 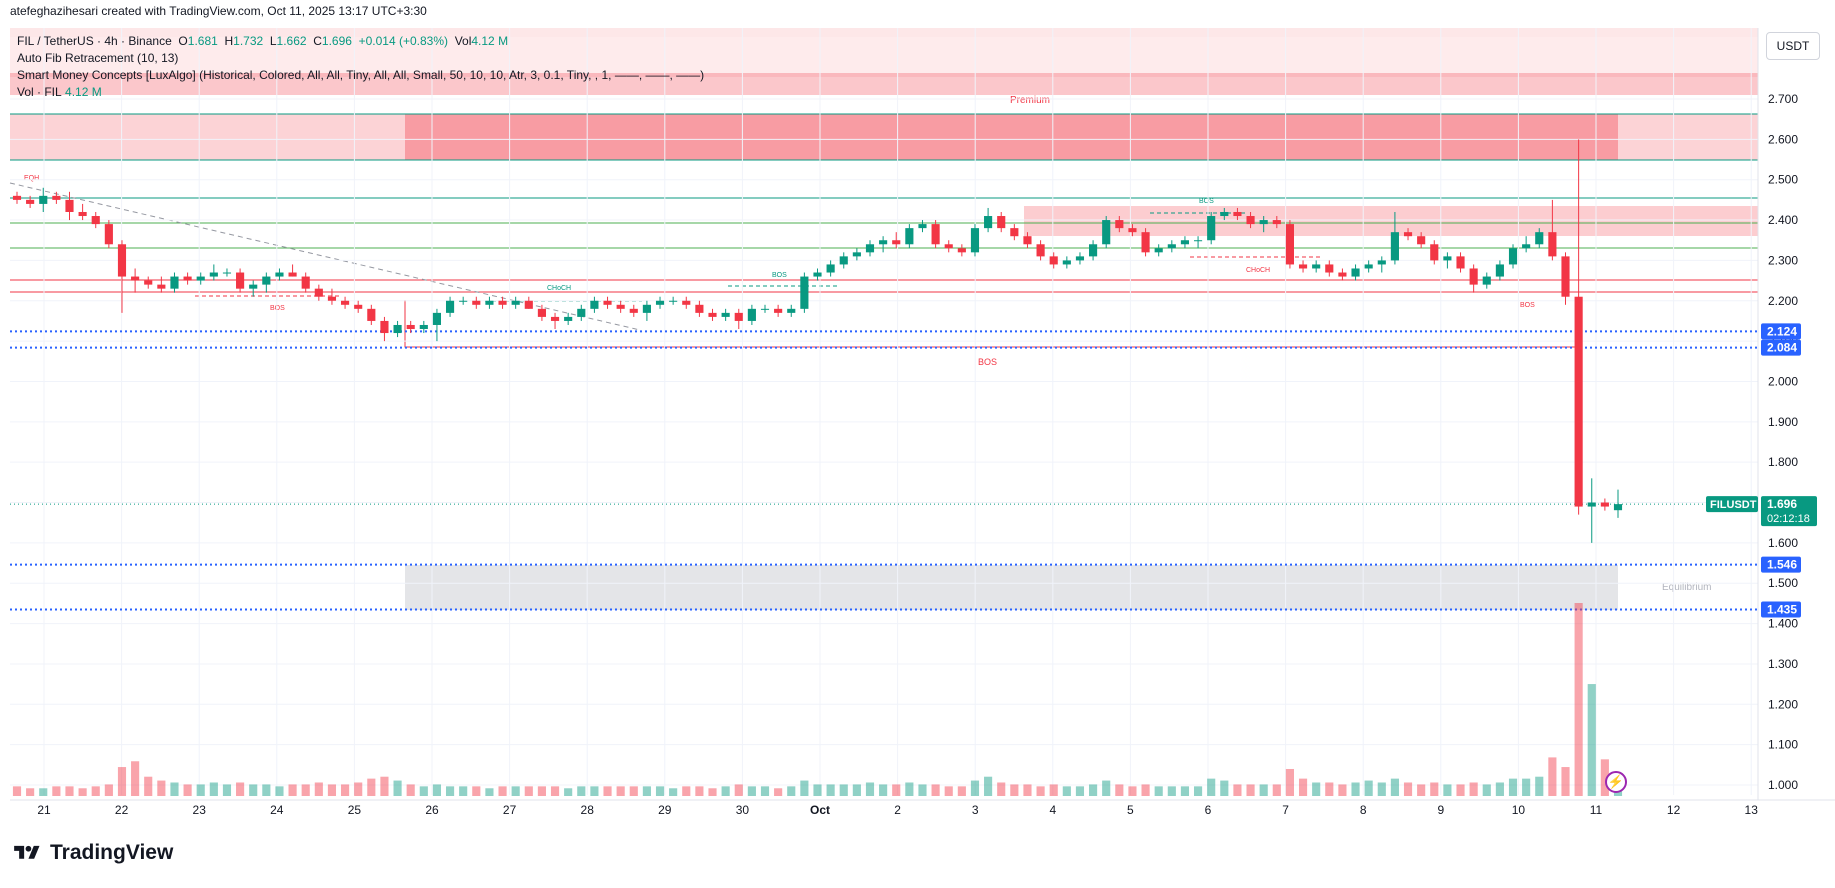 What do you see at coordinates (360, 92) in the screenshot?
I see `indicator-vol: Vol · FIL 4.12 M` at bounding box center [360, 92].